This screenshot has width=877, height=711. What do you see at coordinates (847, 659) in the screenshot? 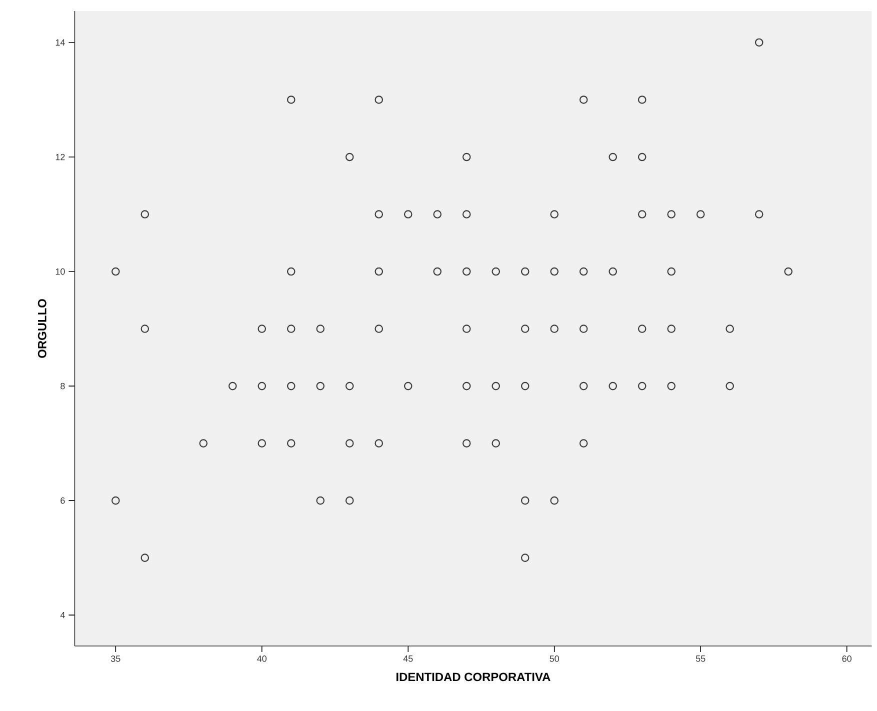
I see `x-tick-label: 60` at bounding box center [847, 659].